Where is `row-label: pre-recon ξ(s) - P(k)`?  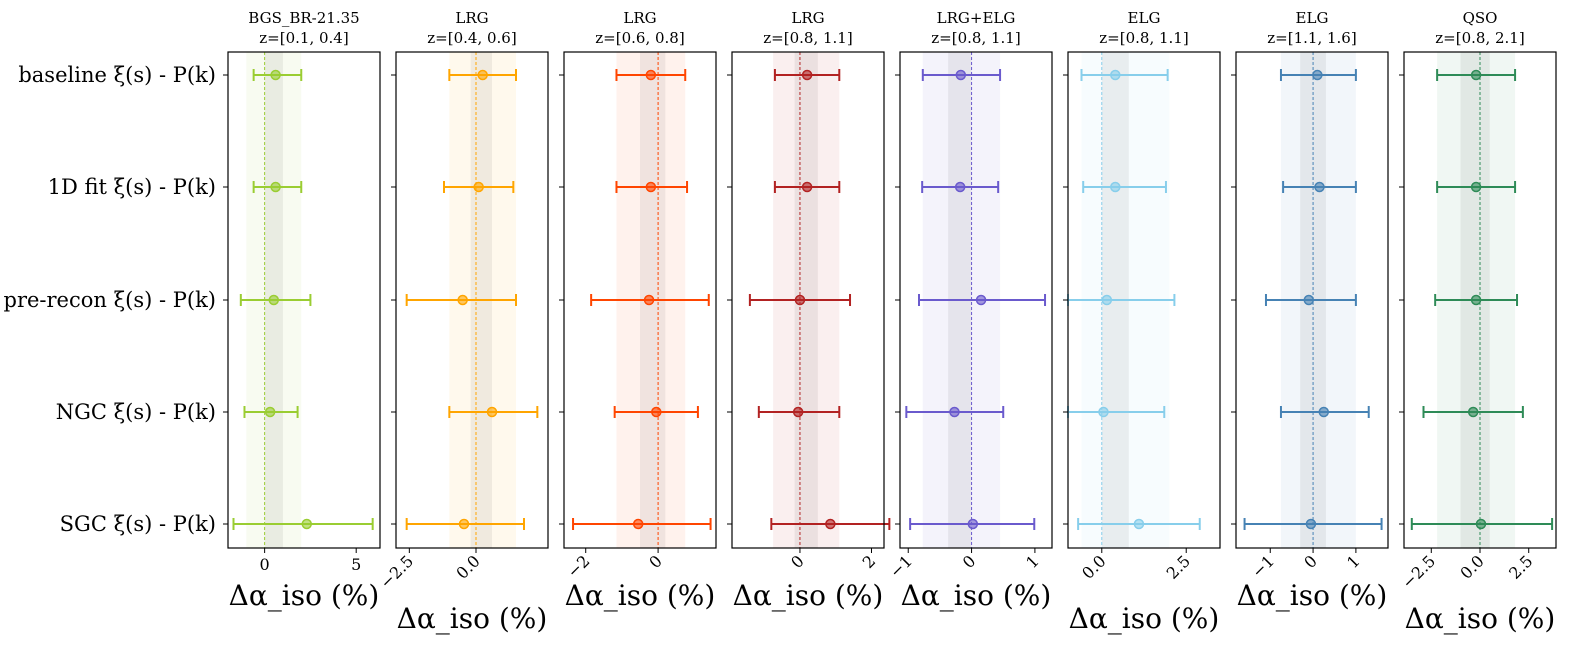
row-label: pre-recon ξ(s) - P(k) is located at coordinates (110, 300).